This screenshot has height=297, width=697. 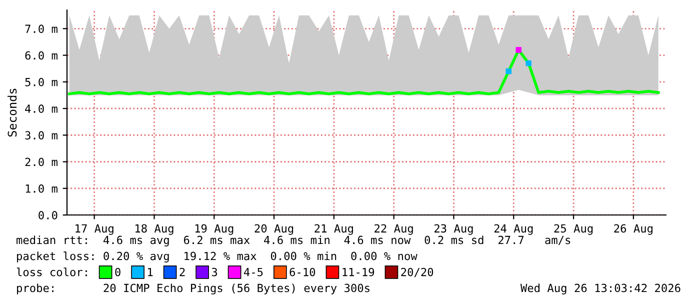 What do you see at coordinates (182, 272) in the screenshot?
I see `legend-label: 2` at bounding box center [182, 272].